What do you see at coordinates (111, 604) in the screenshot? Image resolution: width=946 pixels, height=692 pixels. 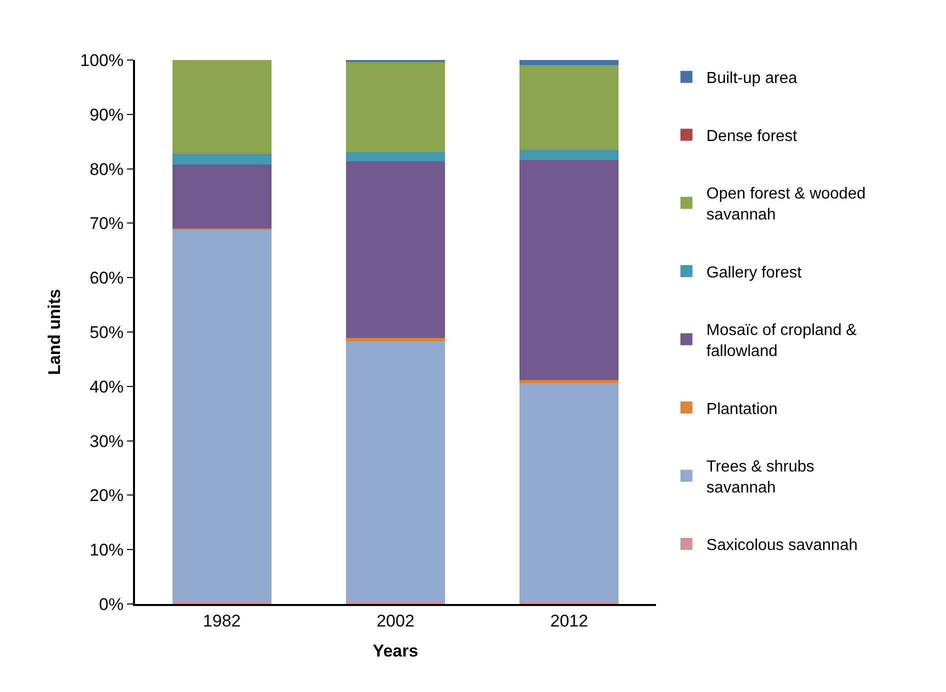 I see `y-tick-label: 0%` at bounding box center [111, 604].